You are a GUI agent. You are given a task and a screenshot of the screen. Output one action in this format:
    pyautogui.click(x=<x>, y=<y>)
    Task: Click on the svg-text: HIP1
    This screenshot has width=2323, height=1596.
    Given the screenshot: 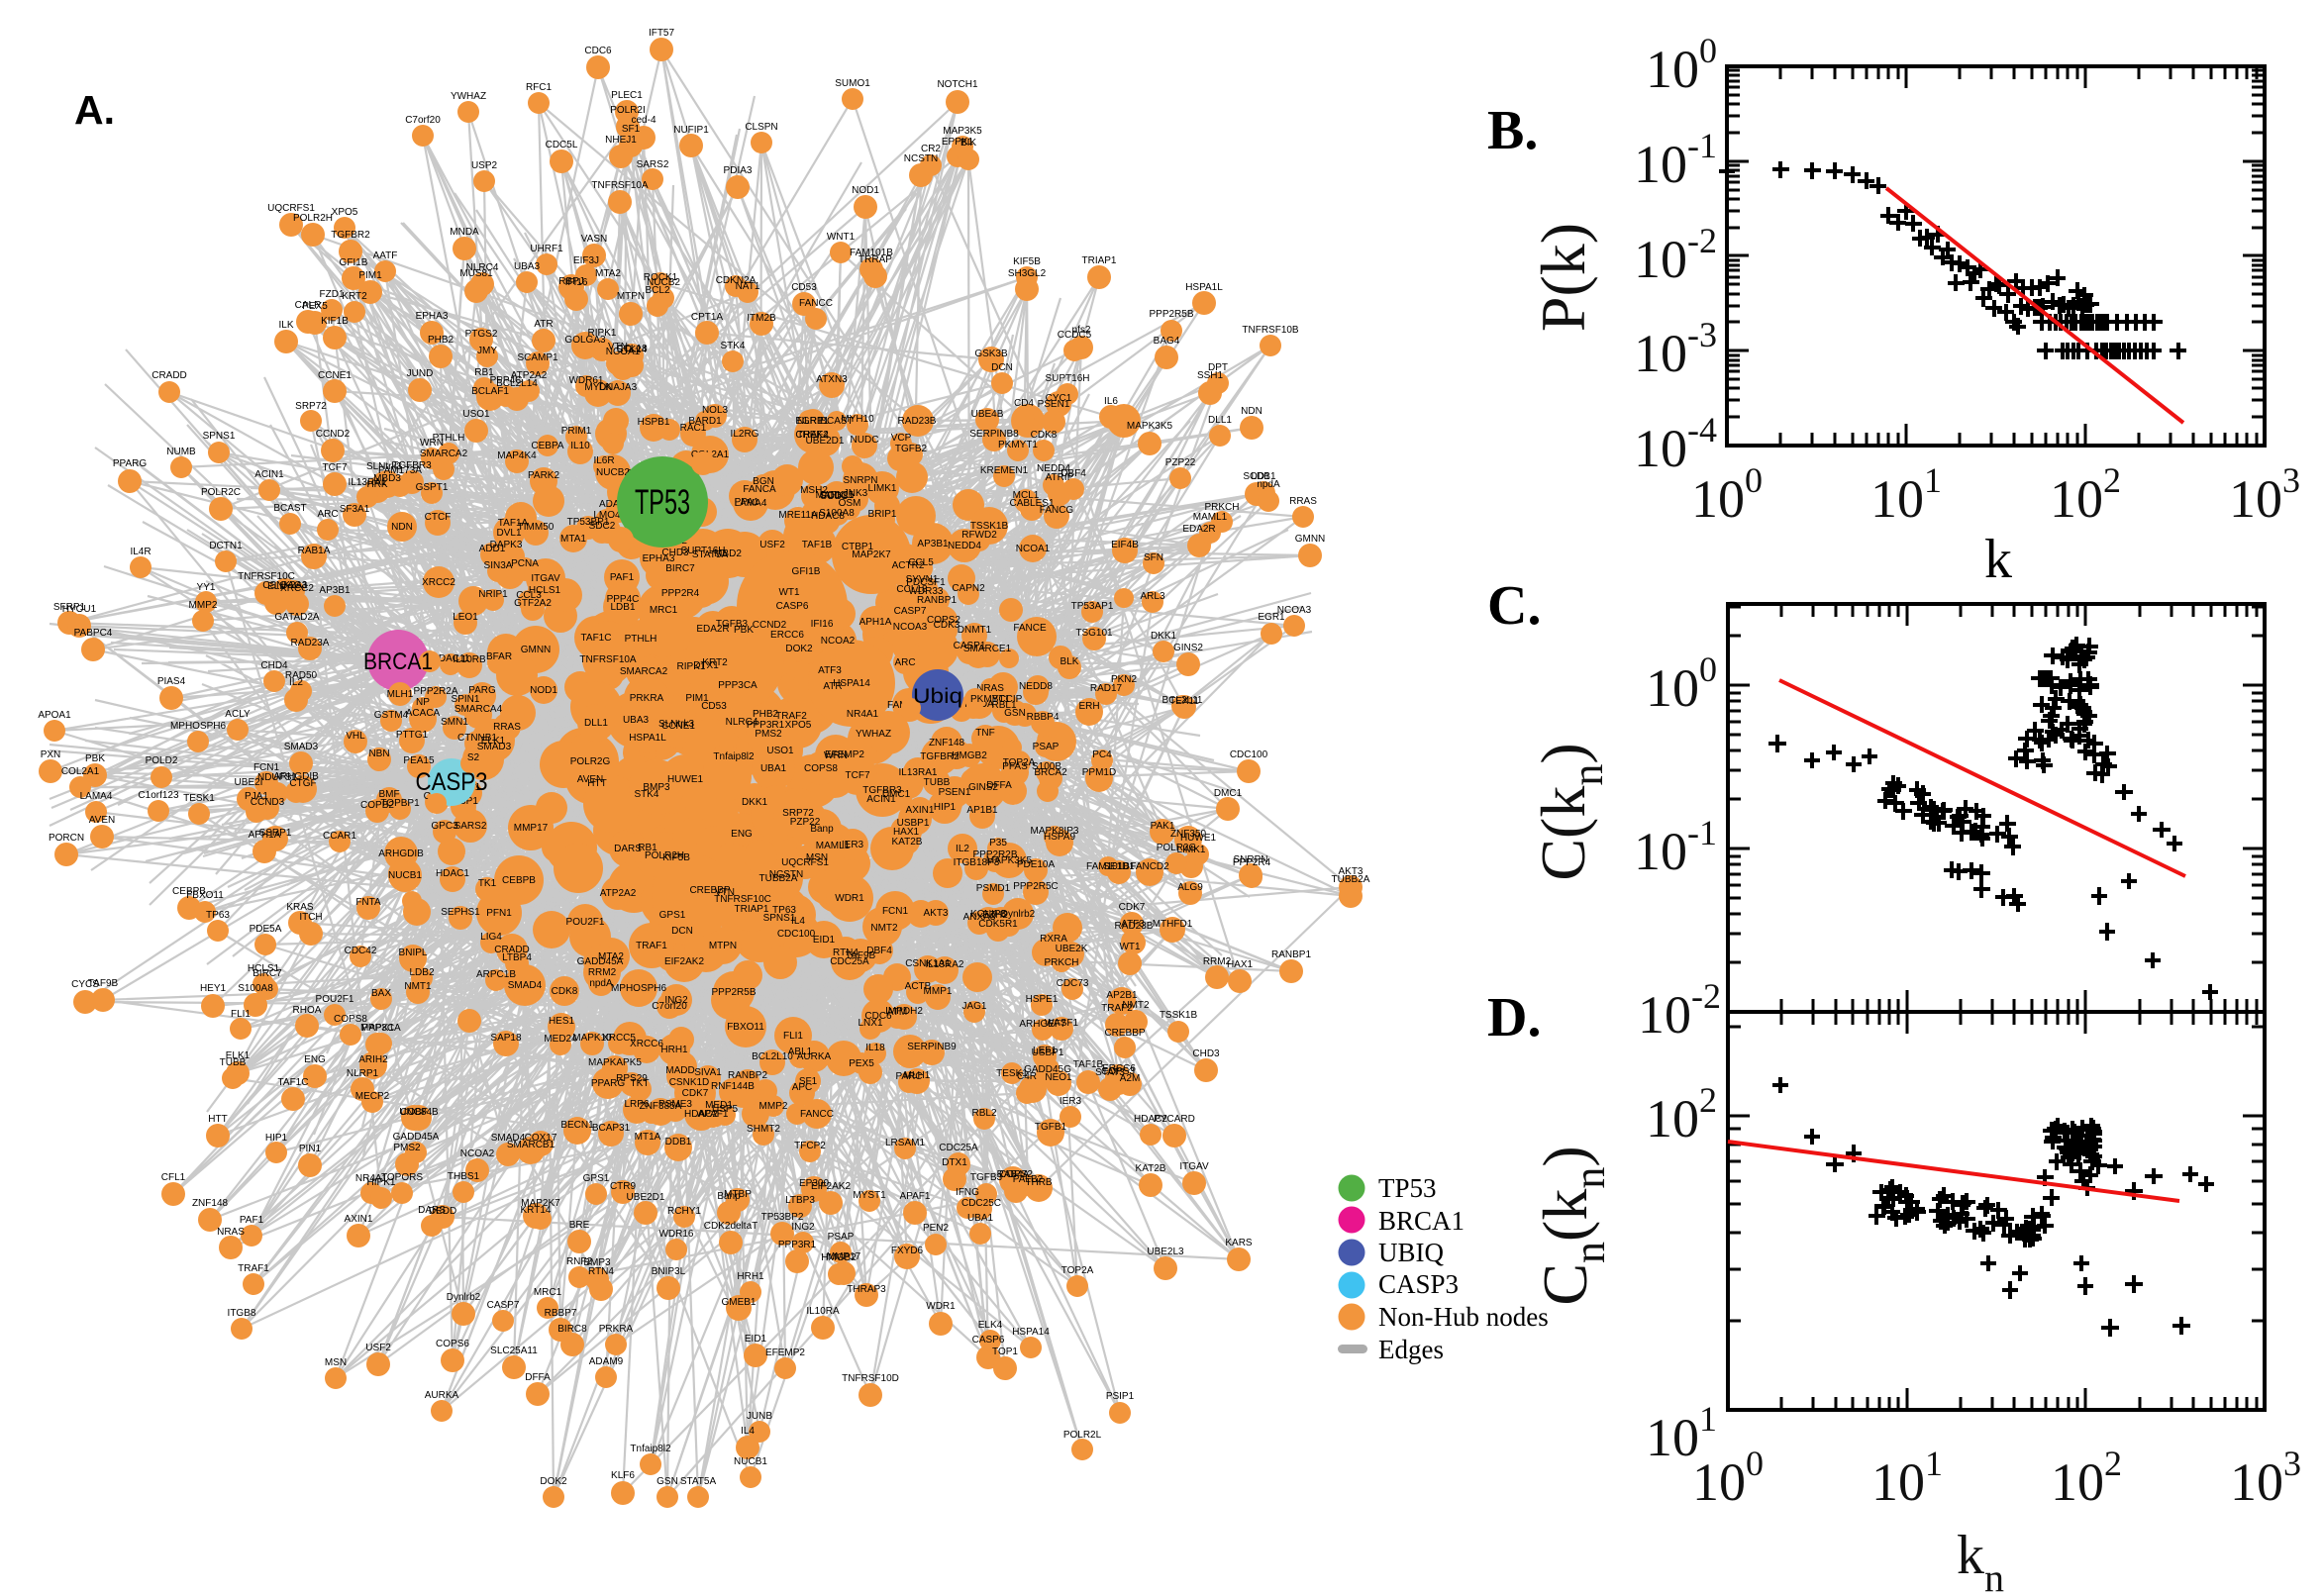 What is the action you would take?
    pyautogui.click(x=276, y=1138)
    